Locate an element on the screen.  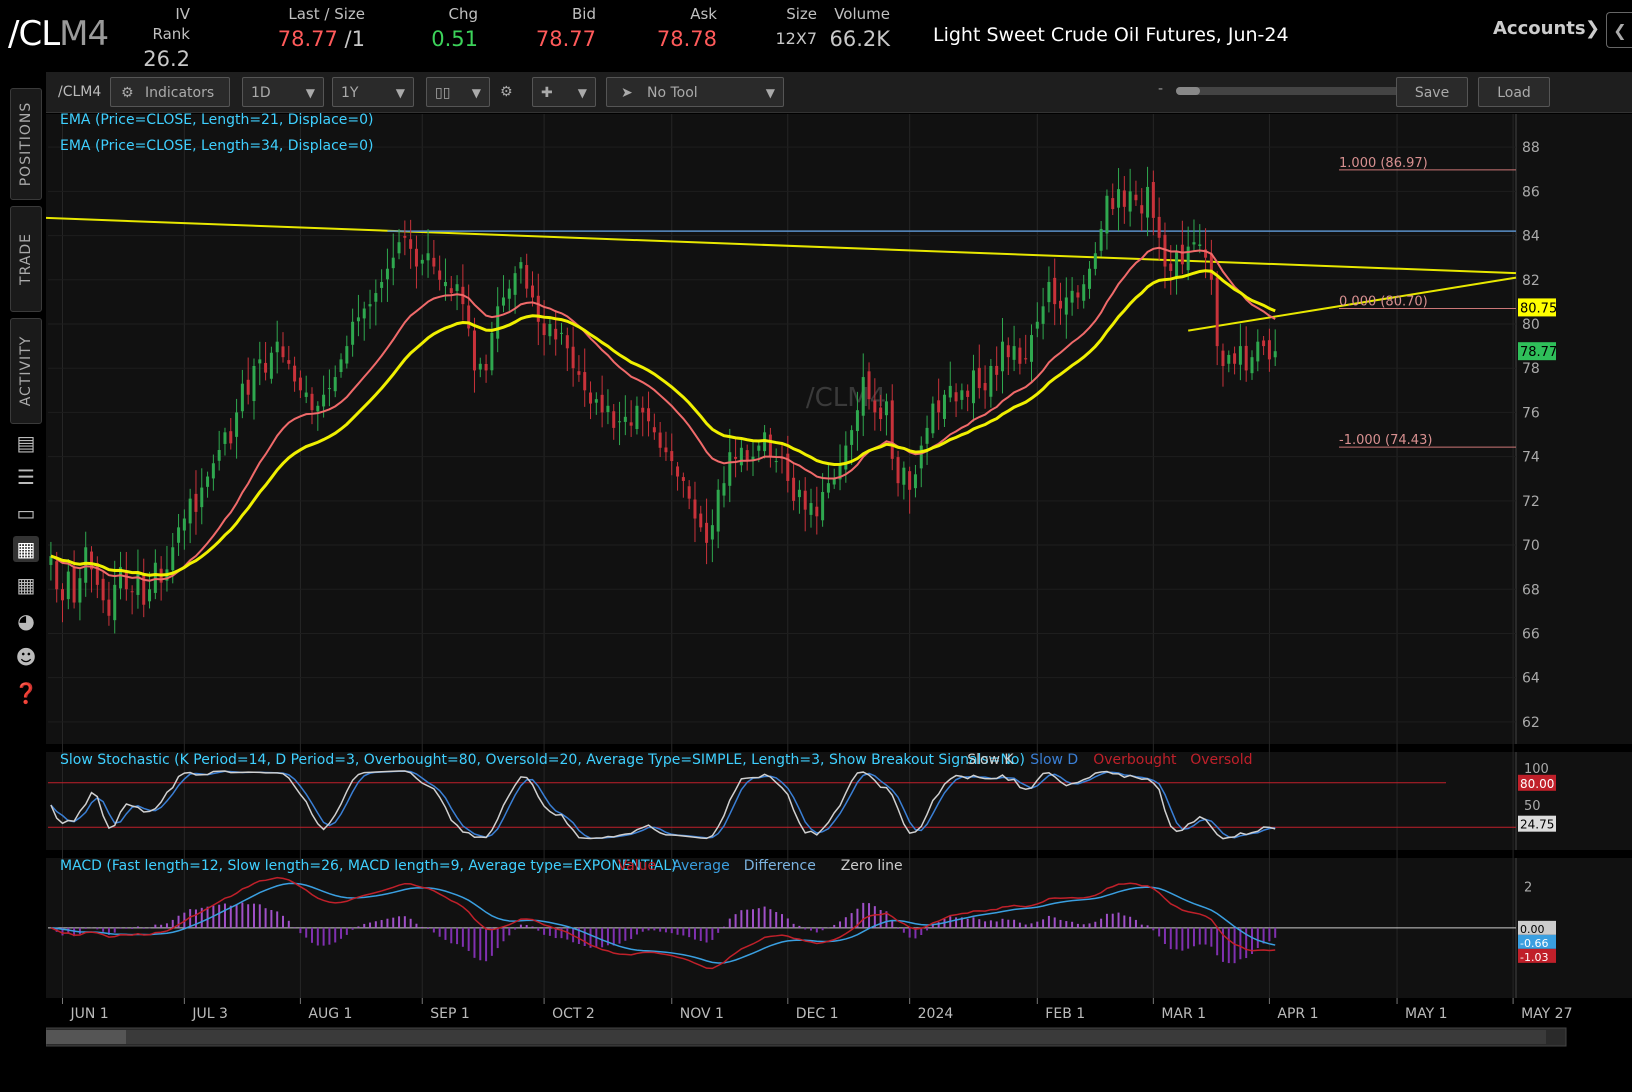
range-select: 1Y ▼ is located at coordinates (373, 92).